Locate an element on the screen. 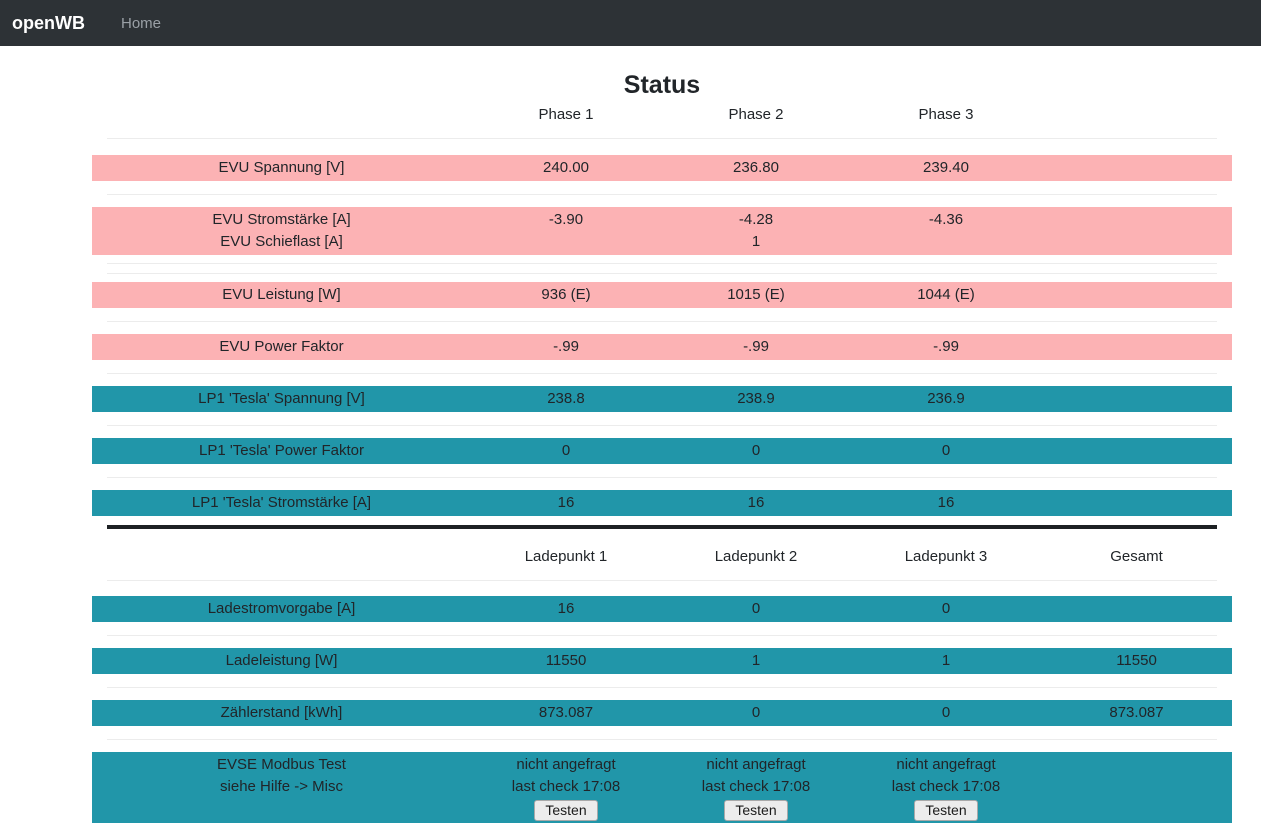 This screenshot has height=829, width=1261. cell-value-line: -3.90 is located at coordinates (566, 219).